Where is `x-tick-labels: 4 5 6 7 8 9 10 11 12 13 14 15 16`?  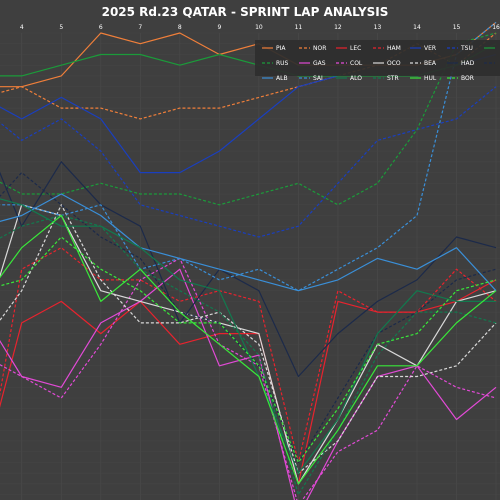 x-tick-labels: 4 5 6 7 8 9 10 11 12 13 14 15 16 is located at coordinates (260, 27).